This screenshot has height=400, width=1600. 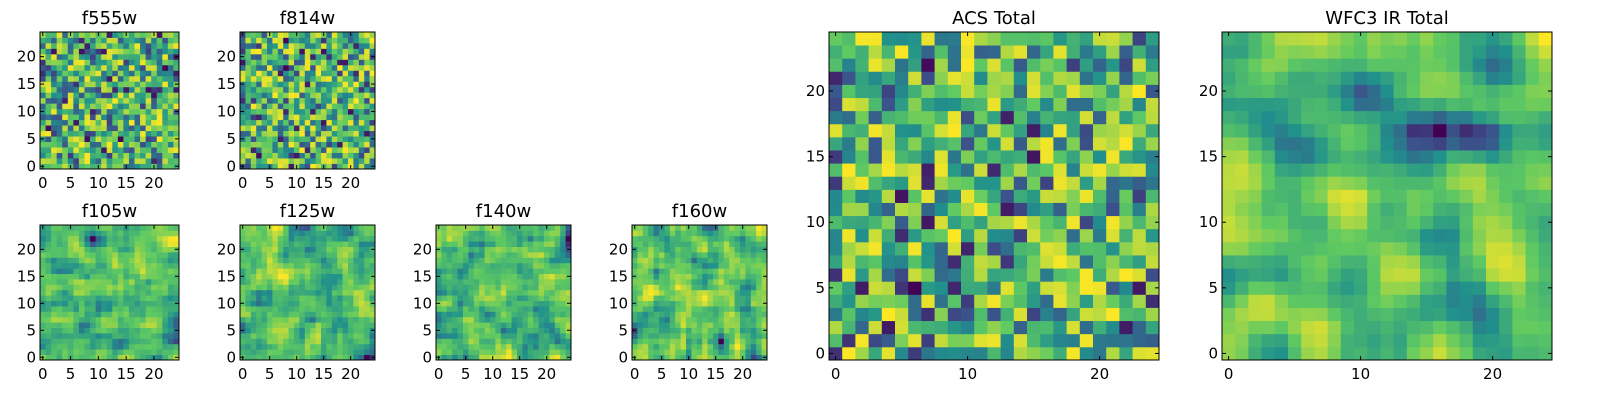 What do you see at coordinates (350, 374) in the screenshot?
I see `x-tick-label: 20` at bounding box center [350, 374].